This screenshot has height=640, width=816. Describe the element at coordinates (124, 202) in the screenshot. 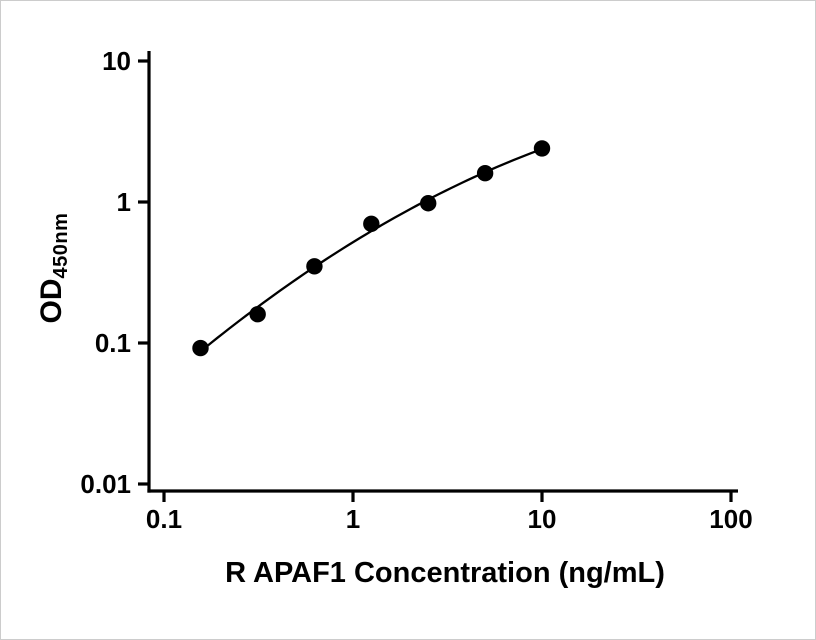

I see `y-tick-label: 1` at that location.